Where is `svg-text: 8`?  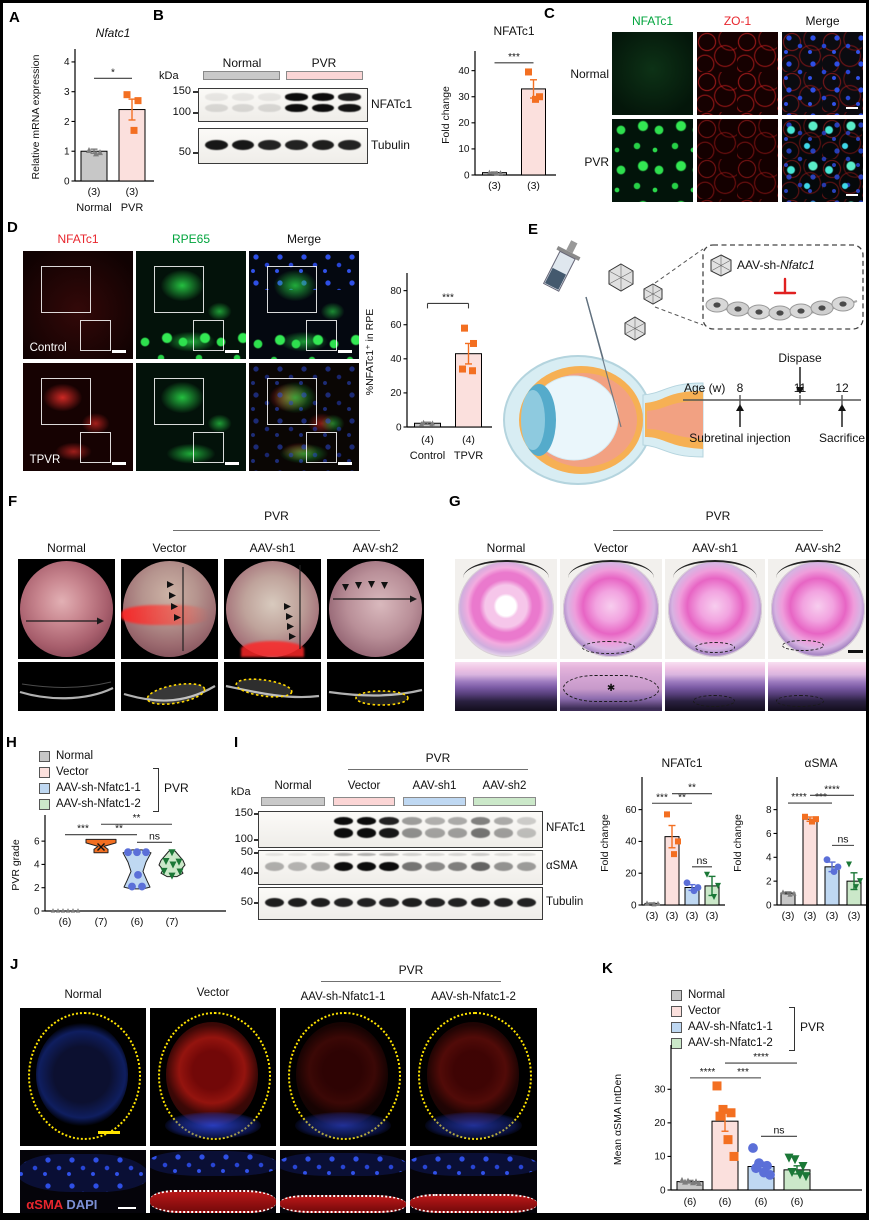 svg-text: 8 is located at coordinates (769, 810).